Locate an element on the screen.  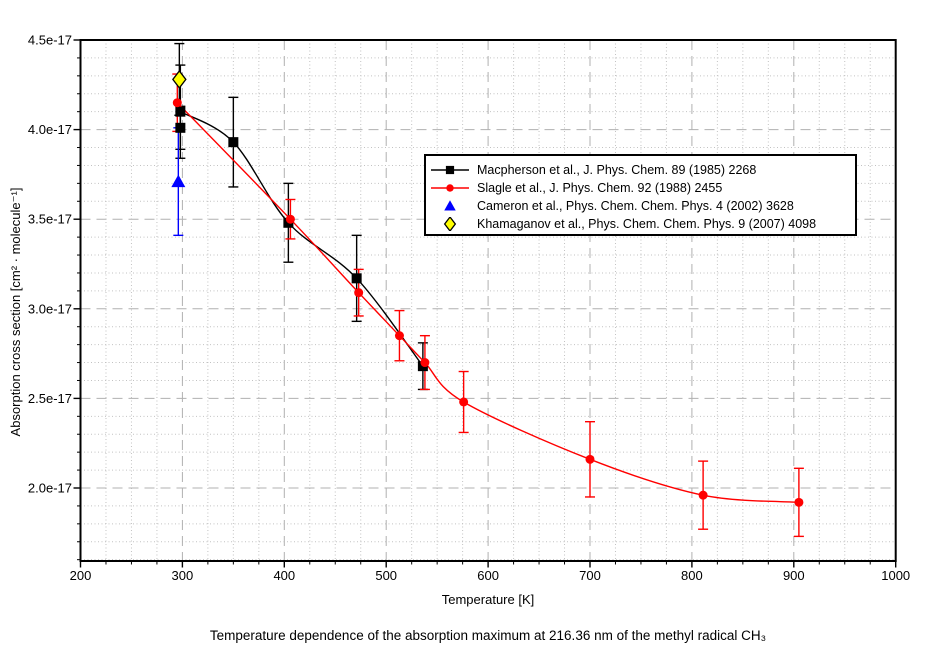
x-tick-label: 600 is located at coordinates (488, 575).